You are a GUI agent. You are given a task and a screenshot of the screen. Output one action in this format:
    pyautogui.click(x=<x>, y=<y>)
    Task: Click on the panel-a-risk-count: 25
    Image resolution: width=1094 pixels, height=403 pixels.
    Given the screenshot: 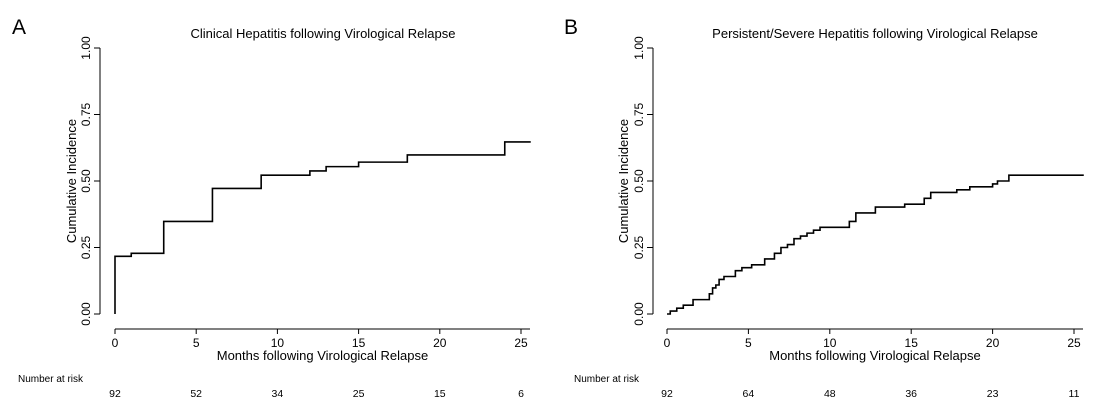 What is the action you would take?
    pyautogui.click(x=359, y=394)
    